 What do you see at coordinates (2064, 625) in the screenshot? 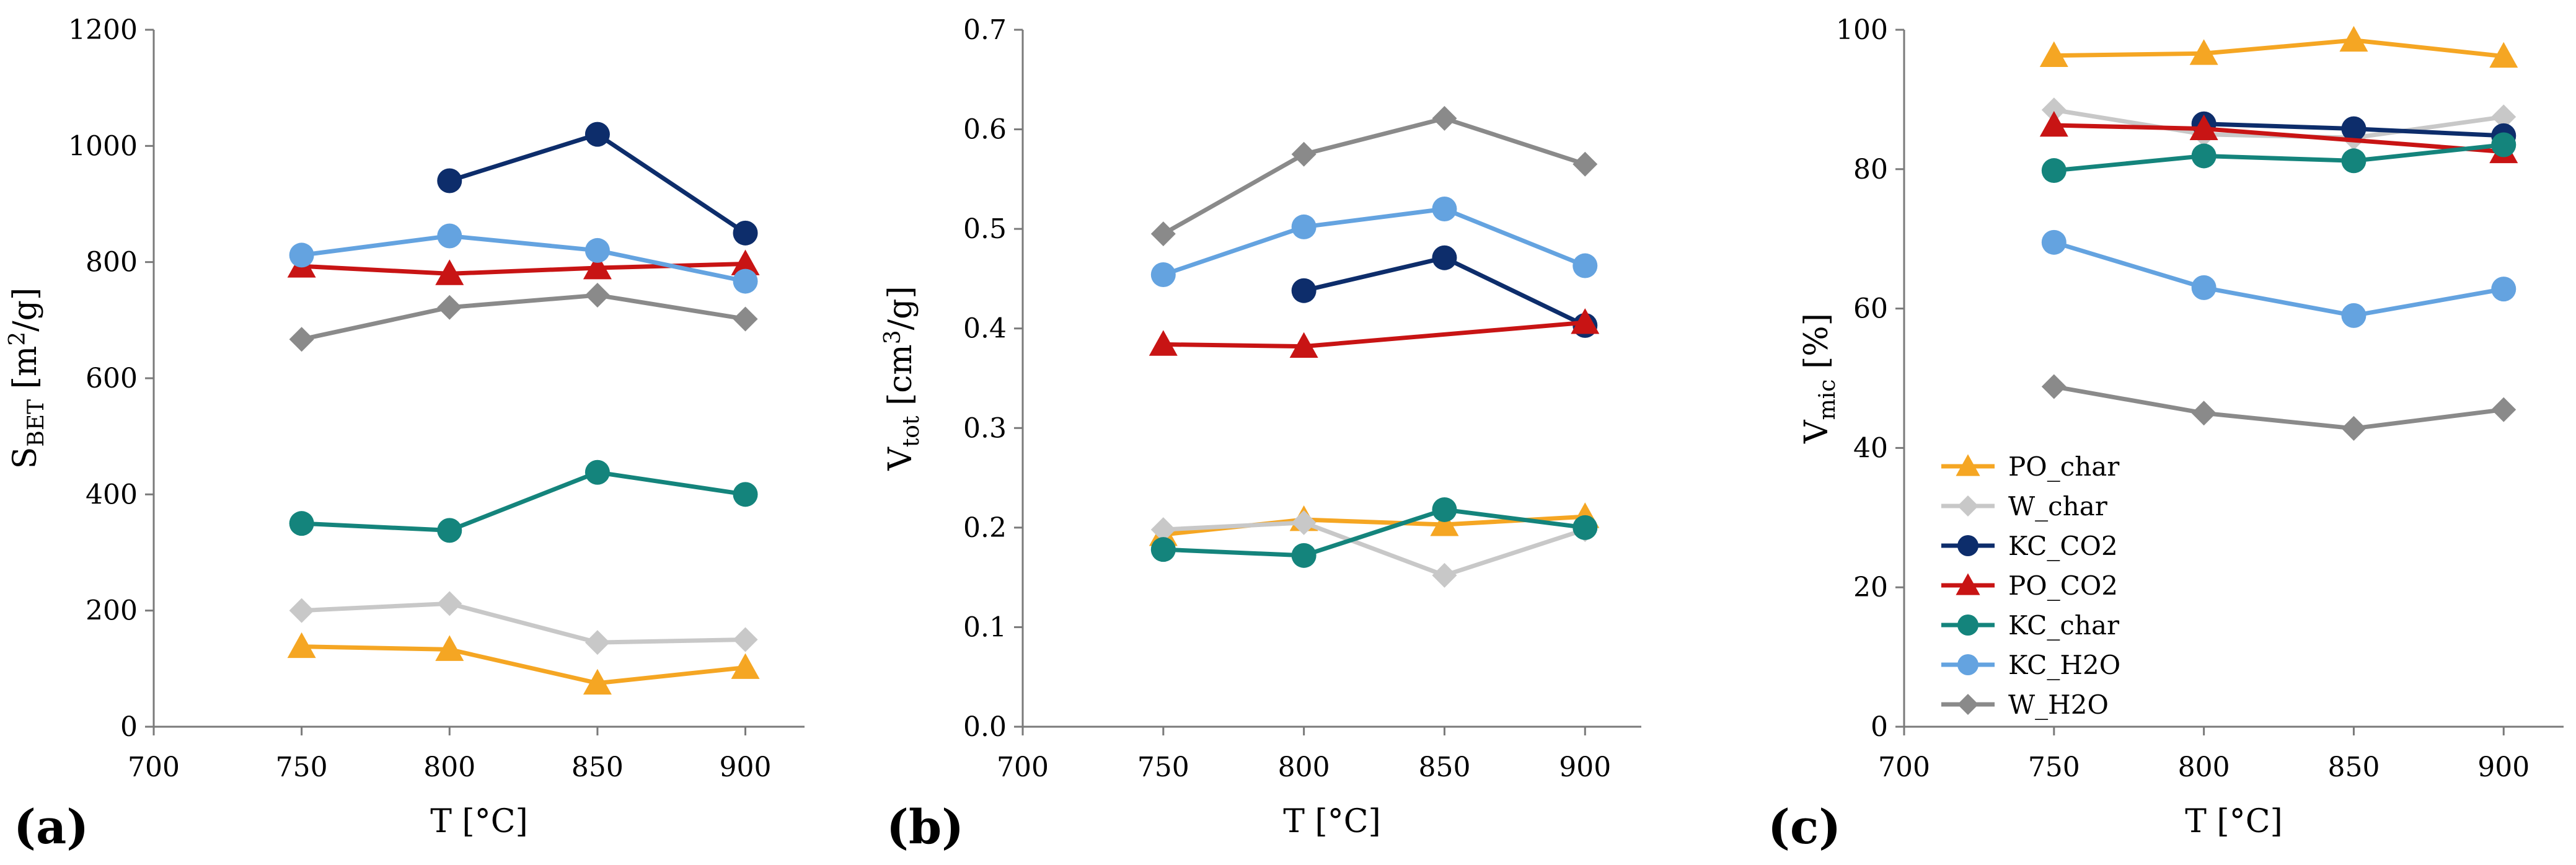
I see `legend-label: KC_char` at bounding box center [2064, 625].